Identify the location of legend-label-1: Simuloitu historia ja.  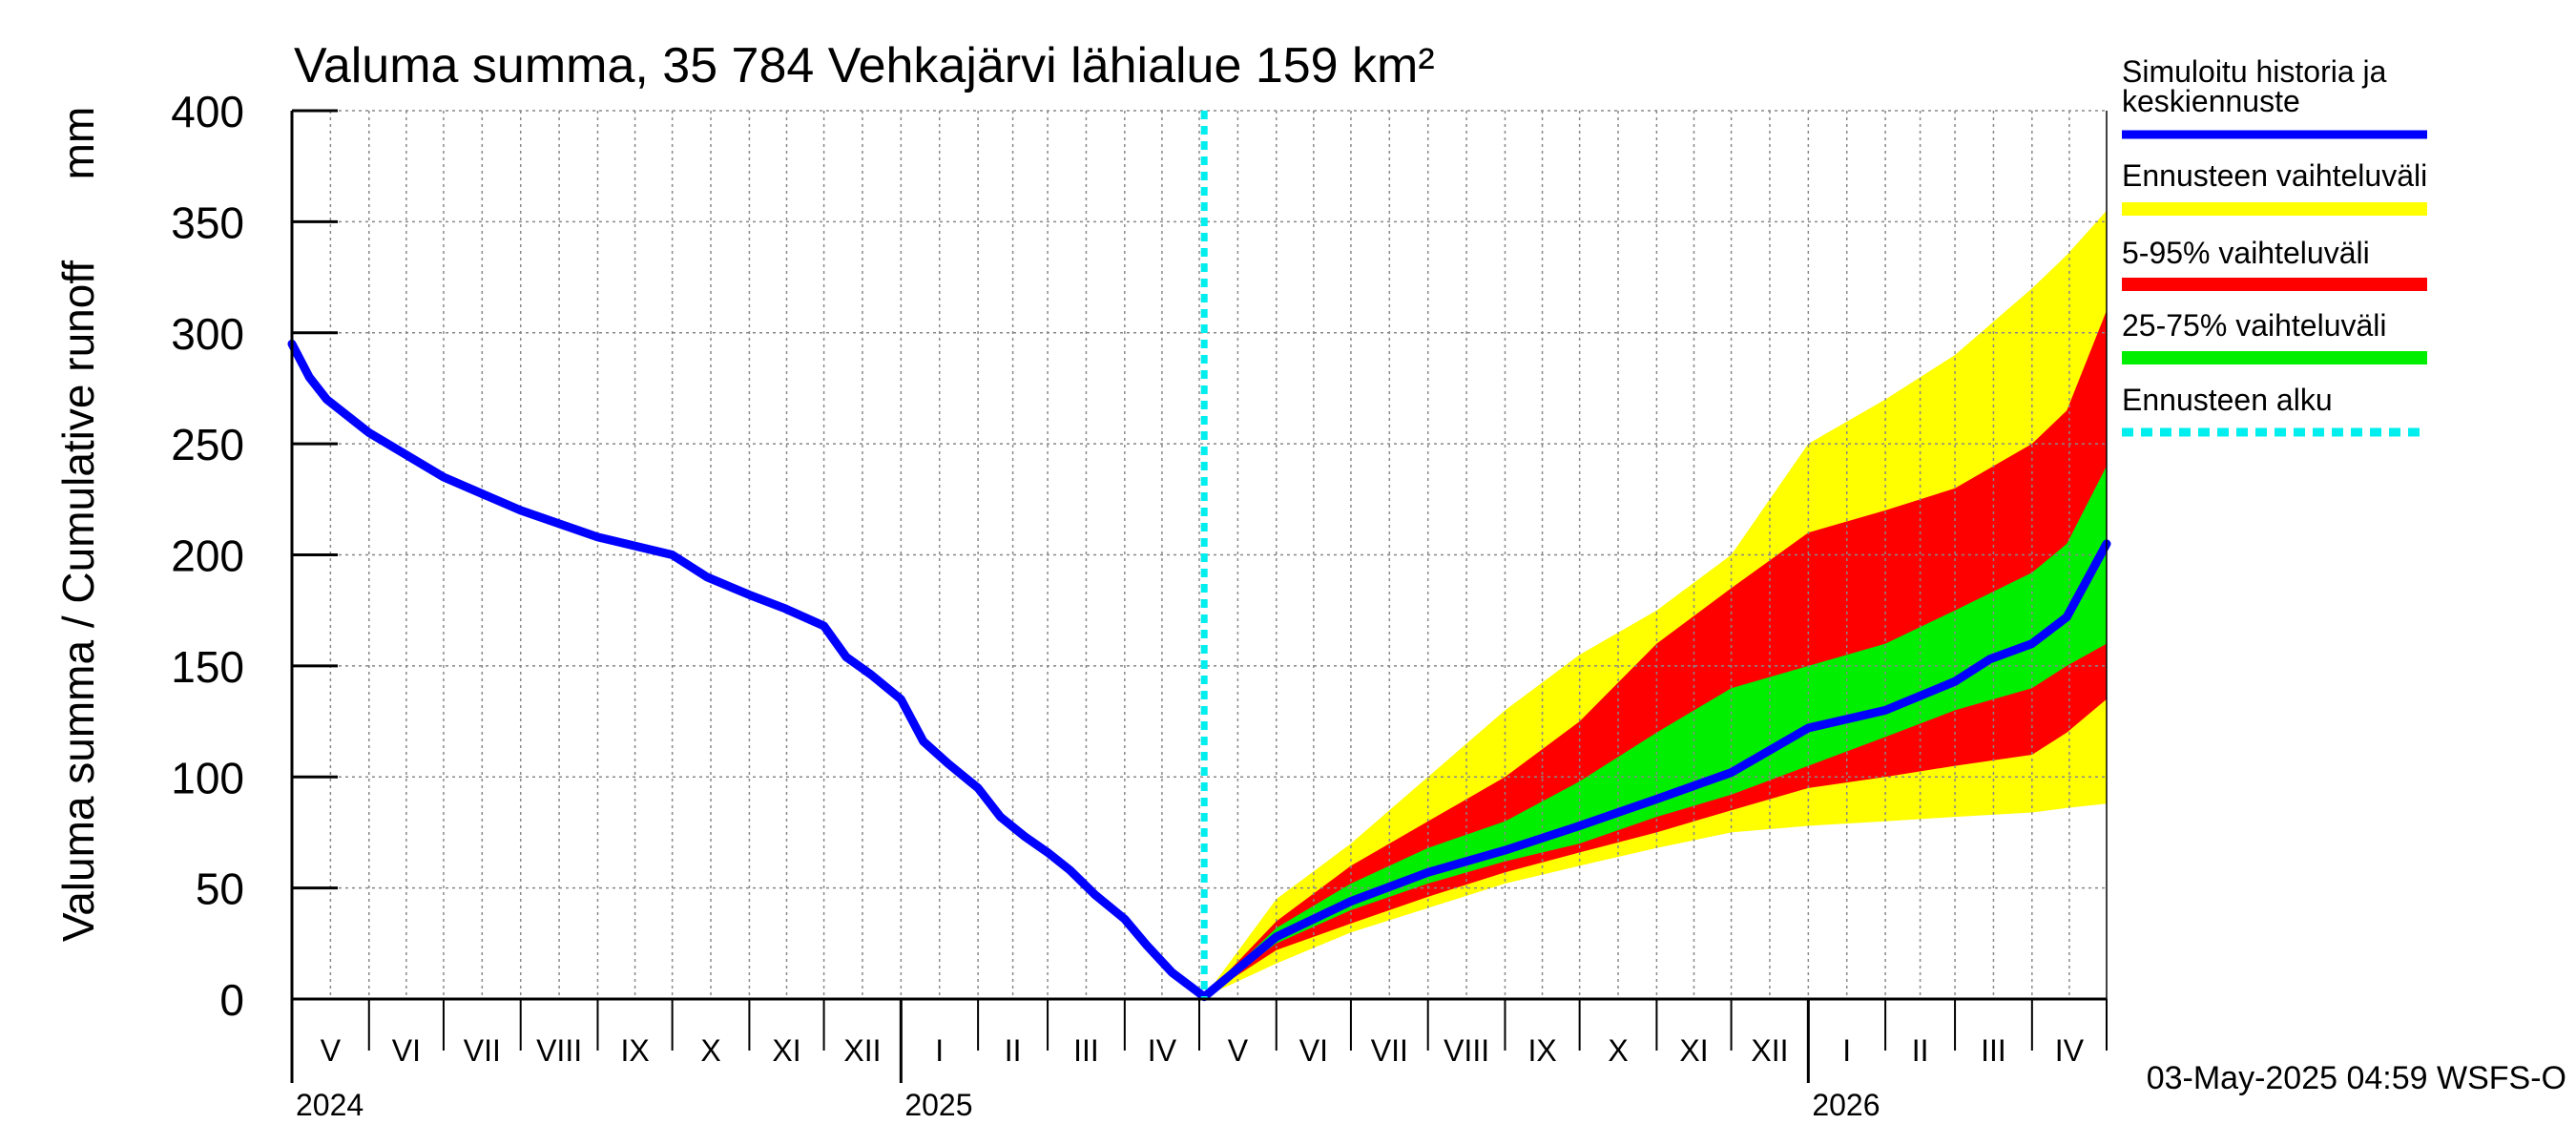
(2254, 71).